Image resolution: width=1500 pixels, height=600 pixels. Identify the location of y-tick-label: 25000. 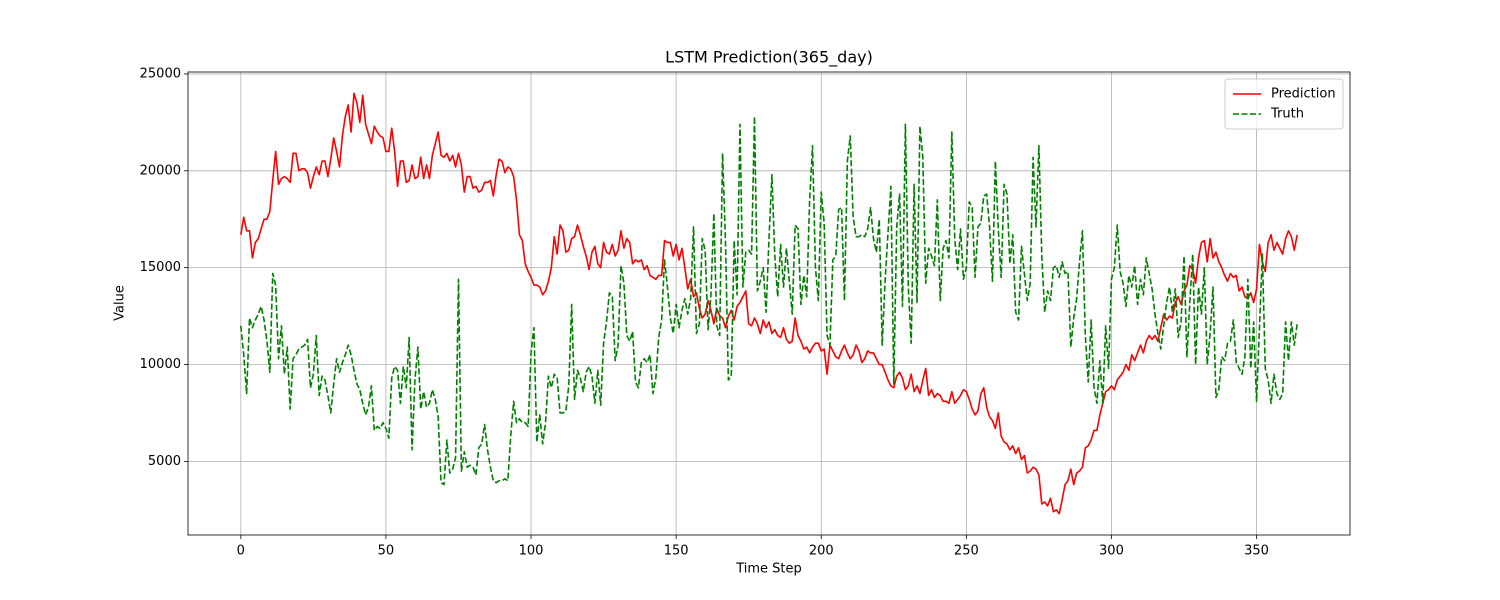
(160, 73).